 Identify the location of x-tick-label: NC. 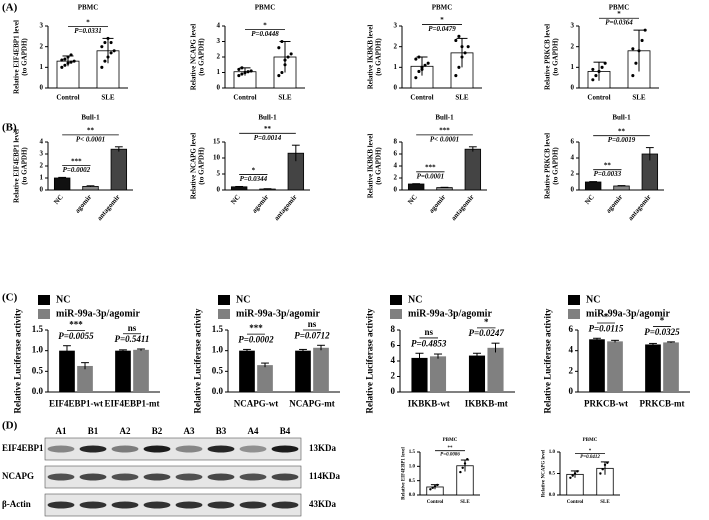
(235, 199).